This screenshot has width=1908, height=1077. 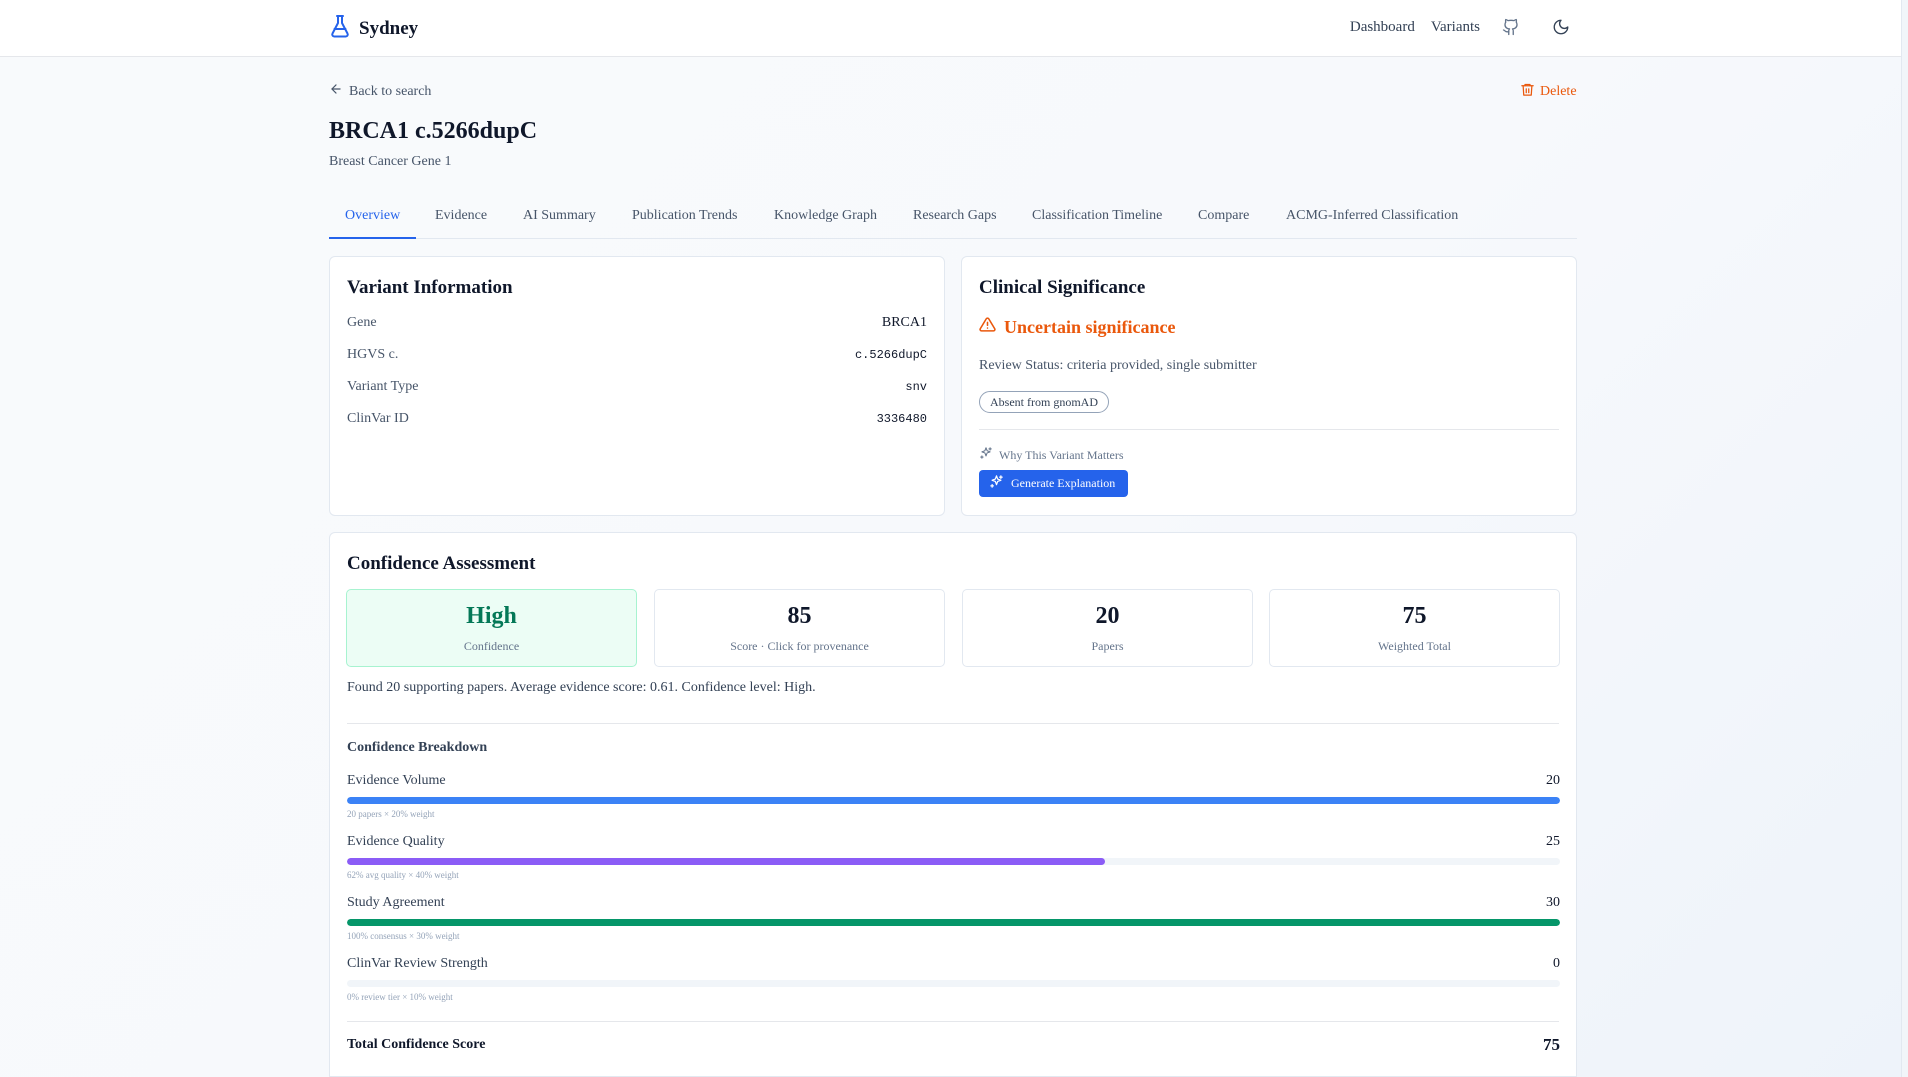 I want to click on score-metric: 85 Score · Click for provenance, so click(x=799, y=628).